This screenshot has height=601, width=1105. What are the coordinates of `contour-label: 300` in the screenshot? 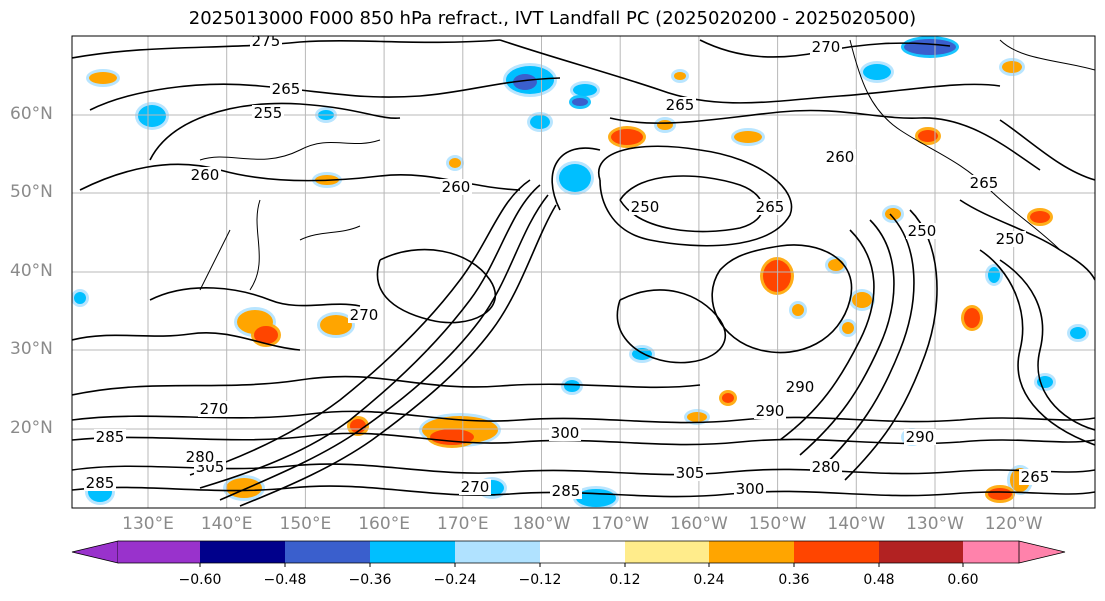 It's located at (750, 489).